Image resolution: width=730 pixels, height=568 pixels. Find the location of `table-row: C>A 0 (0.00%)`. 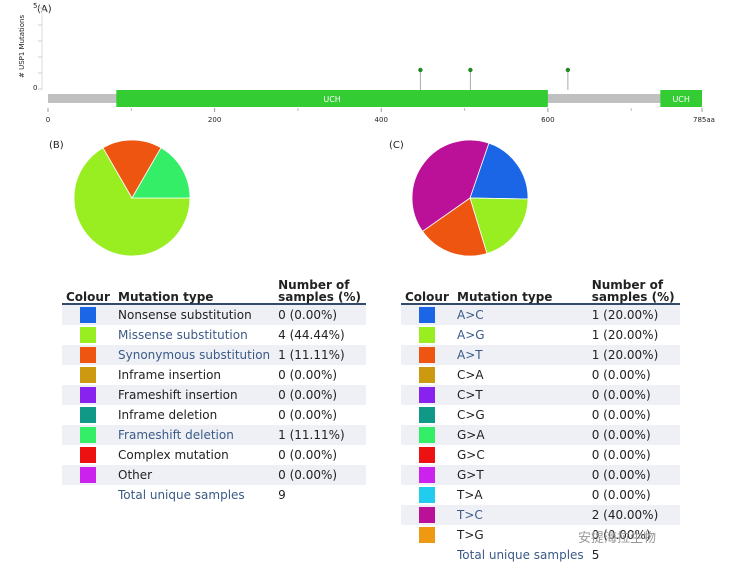

table-row: C>A 0 (0.00%) is located at coordinates (540, 375).